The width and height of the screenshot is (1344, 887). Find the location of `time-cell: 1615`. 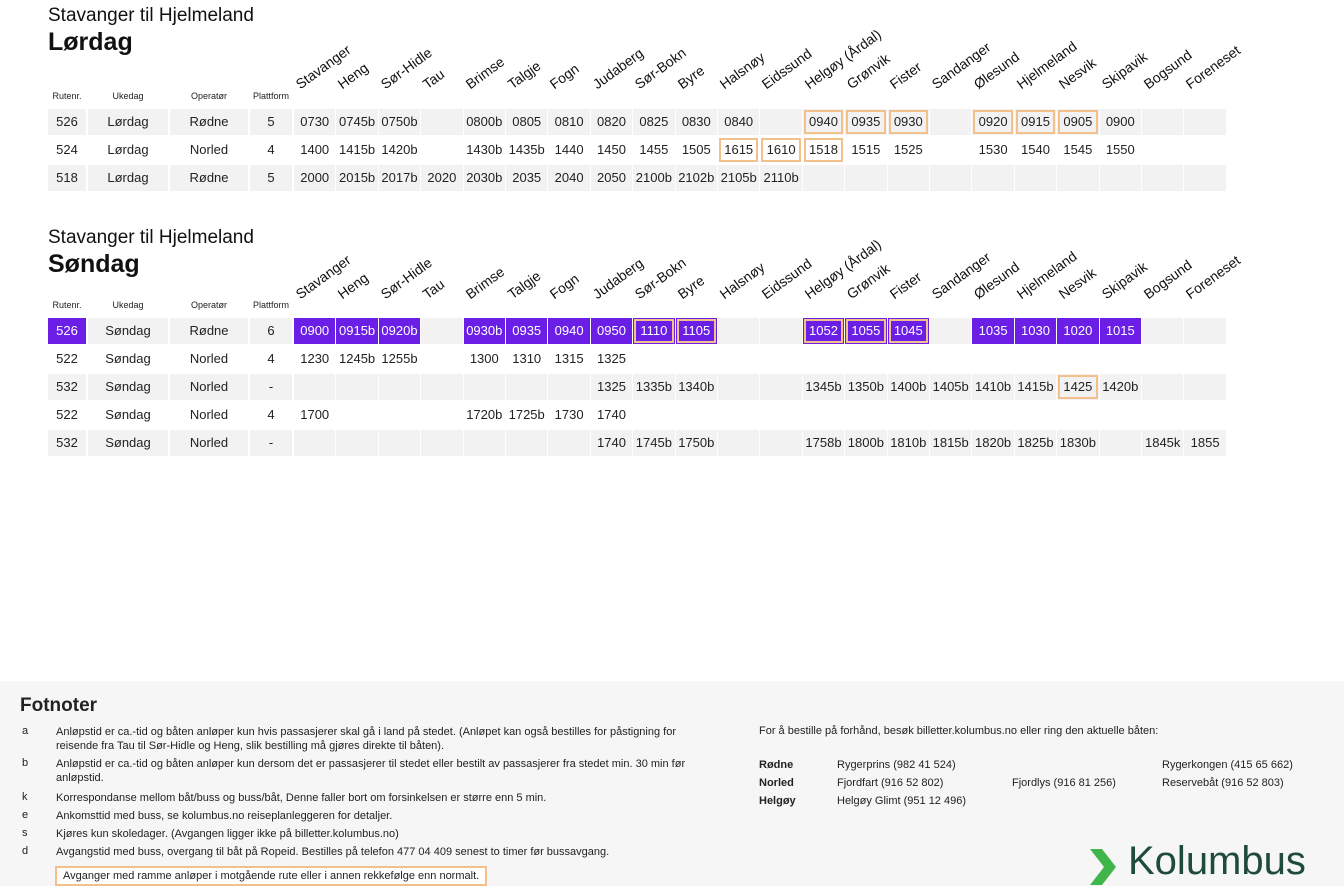

time-cell: 1615 is located at coordinates (738, 150).